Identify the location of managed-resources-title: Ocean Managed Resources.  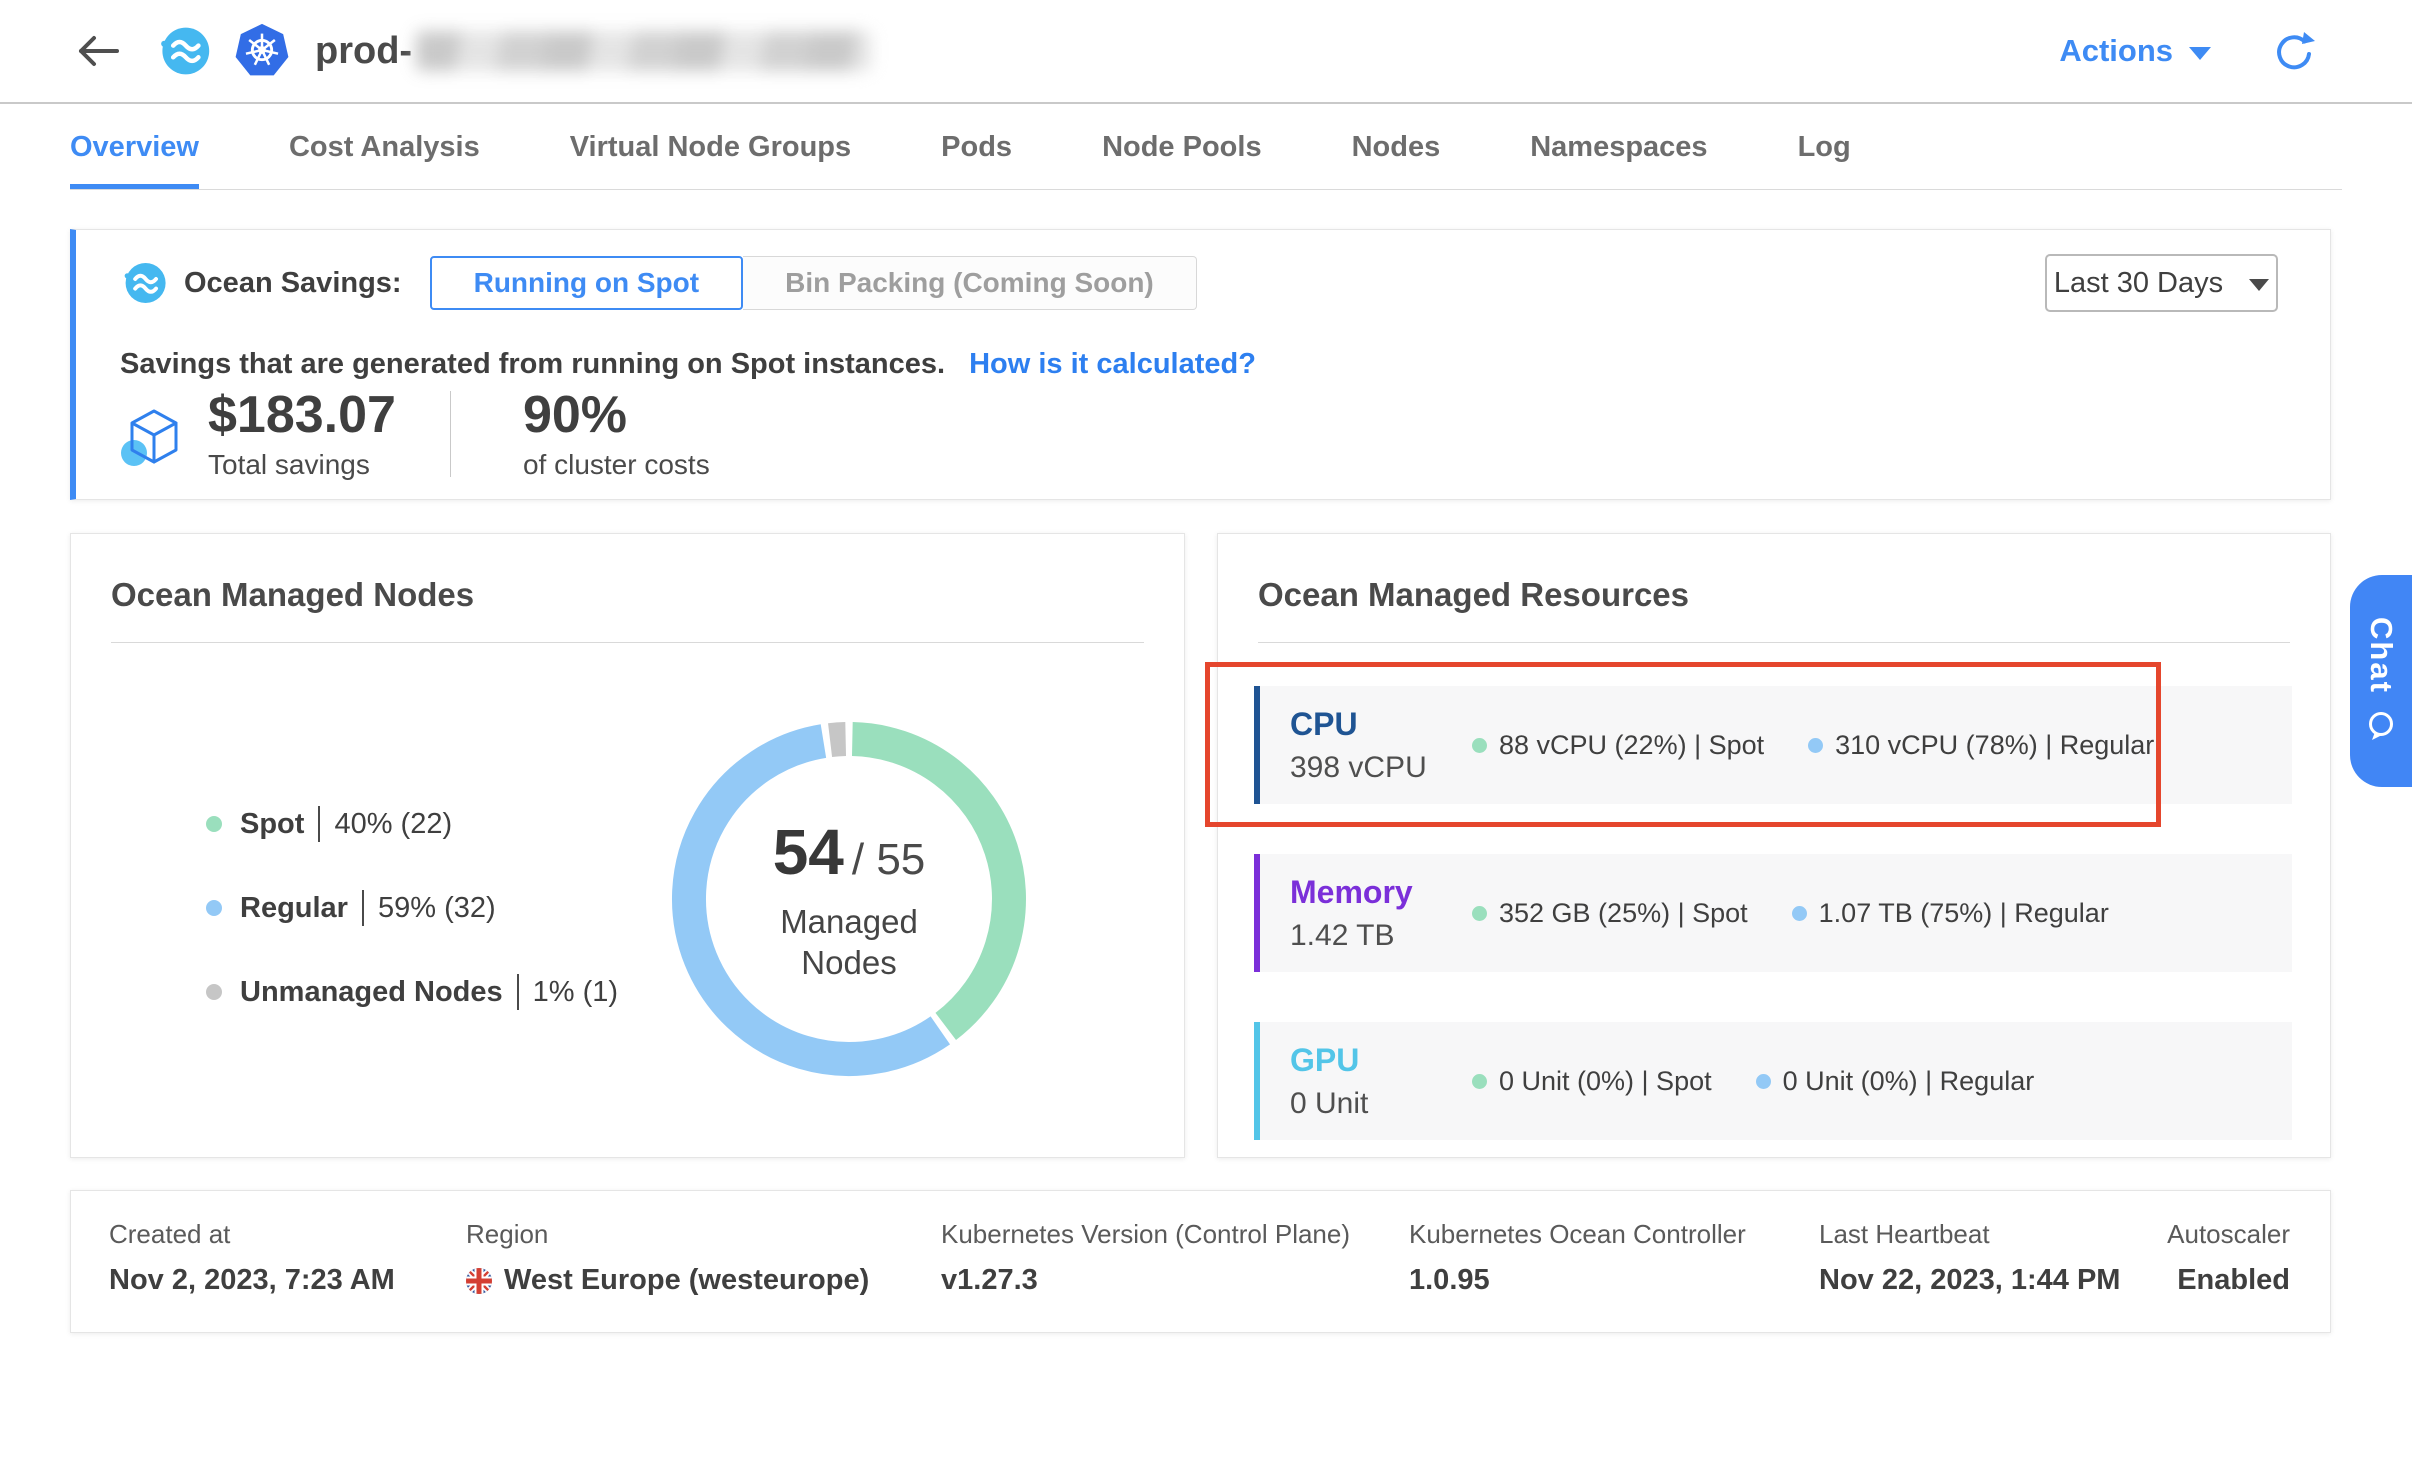
(1473, 594).